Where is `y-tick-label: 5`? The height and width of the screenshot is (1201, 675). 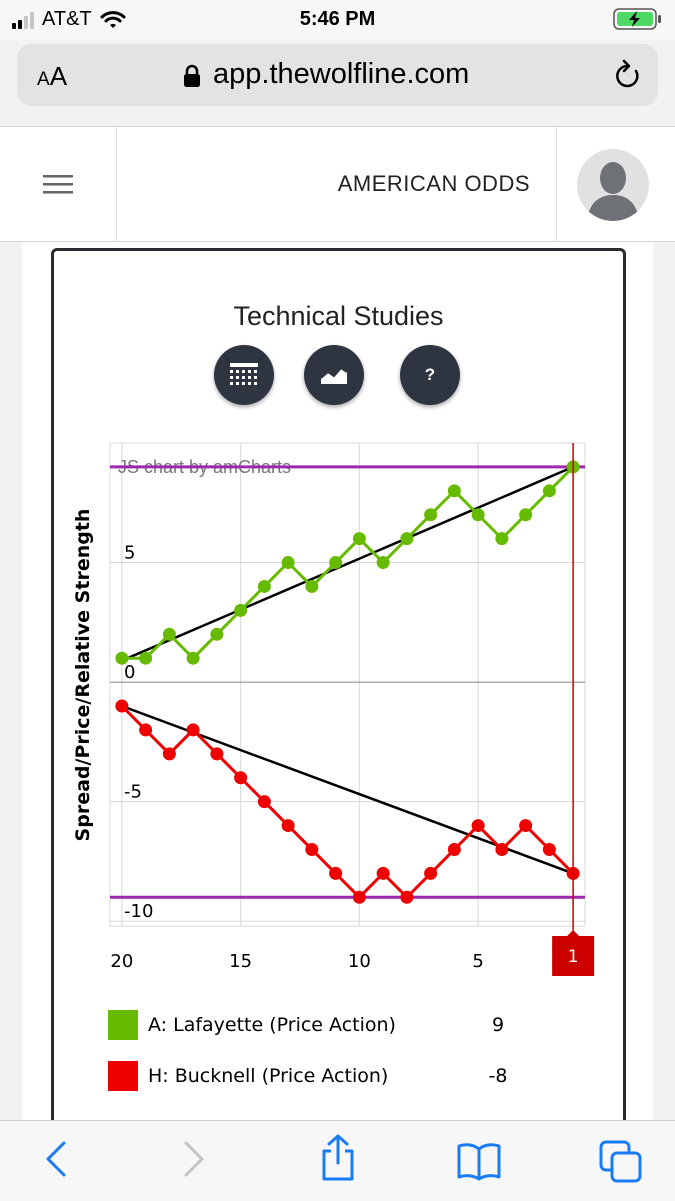
y-tick-label: 5 is located at coordinates (129, 553).